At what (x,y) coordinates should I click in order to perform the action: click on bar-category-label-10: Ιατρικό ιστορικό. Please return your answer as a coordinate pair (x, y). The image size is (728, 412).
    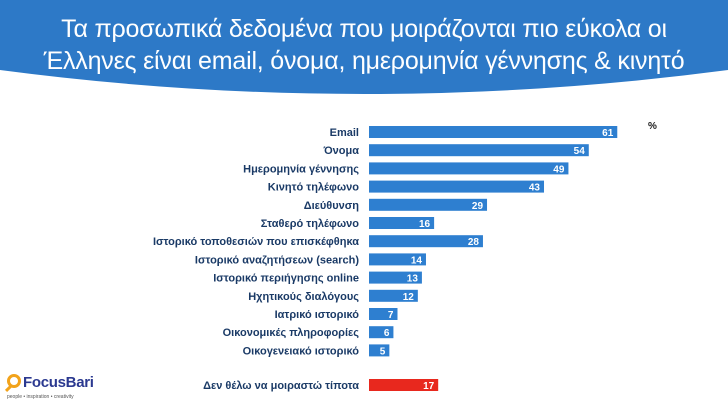
    Looking at the image, I should click on (317, 315).